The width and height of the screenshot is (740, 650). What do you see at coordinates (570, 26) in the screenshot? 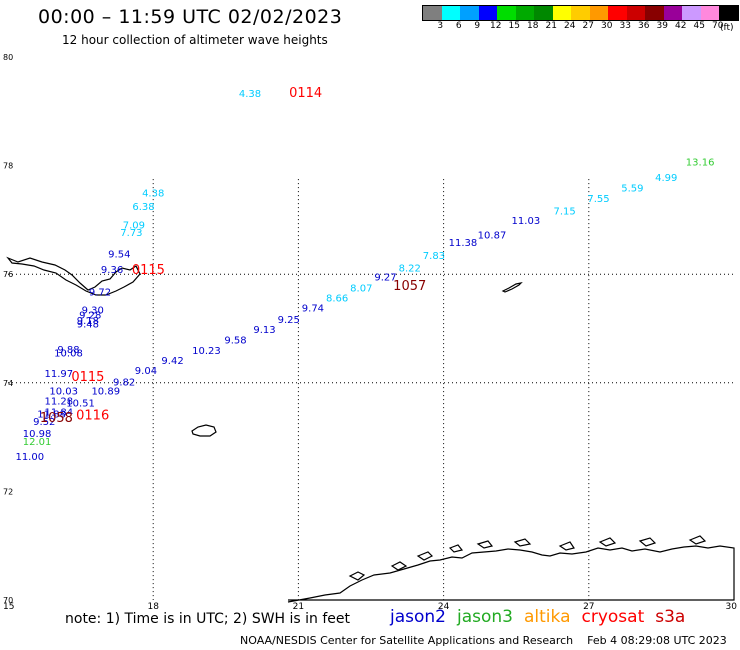
I see `color-scale-label: 24` at bounding box center [570, 26].